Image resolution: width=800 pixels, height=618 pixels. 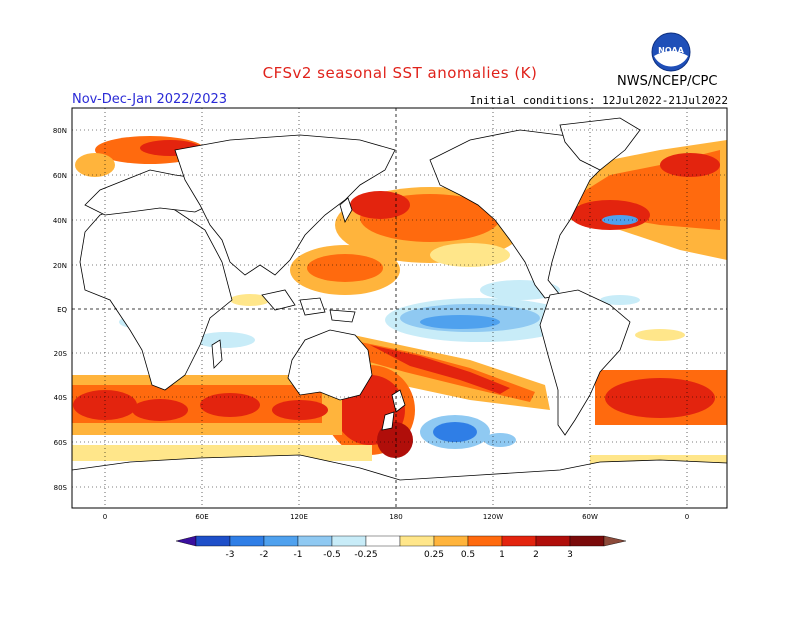 I want to click on colorbar-label: 1, so click(x=502, y=555).